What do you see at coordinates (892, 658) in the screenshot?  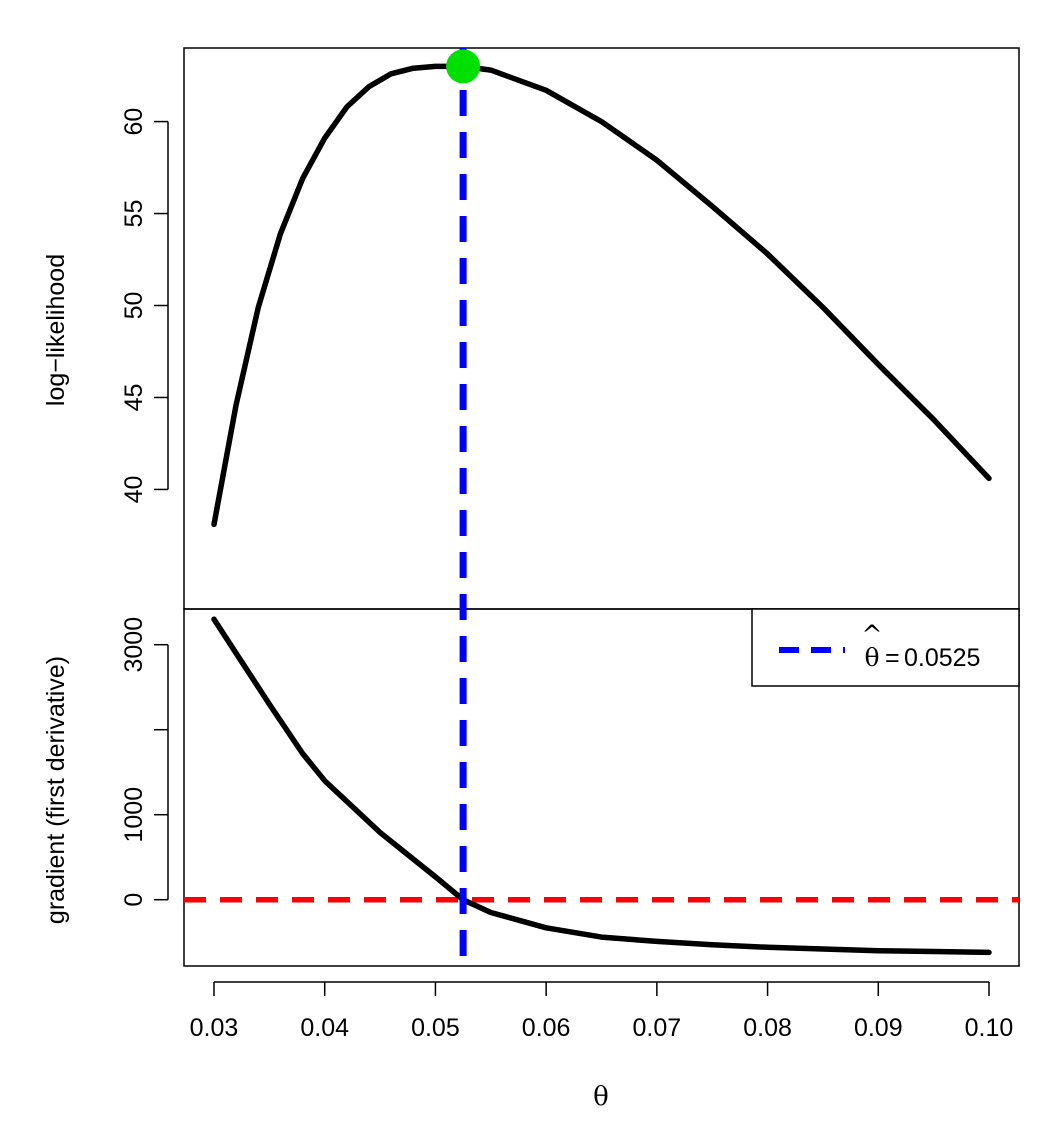 I see `legend-equals: =` at bounding box center [892, 658].